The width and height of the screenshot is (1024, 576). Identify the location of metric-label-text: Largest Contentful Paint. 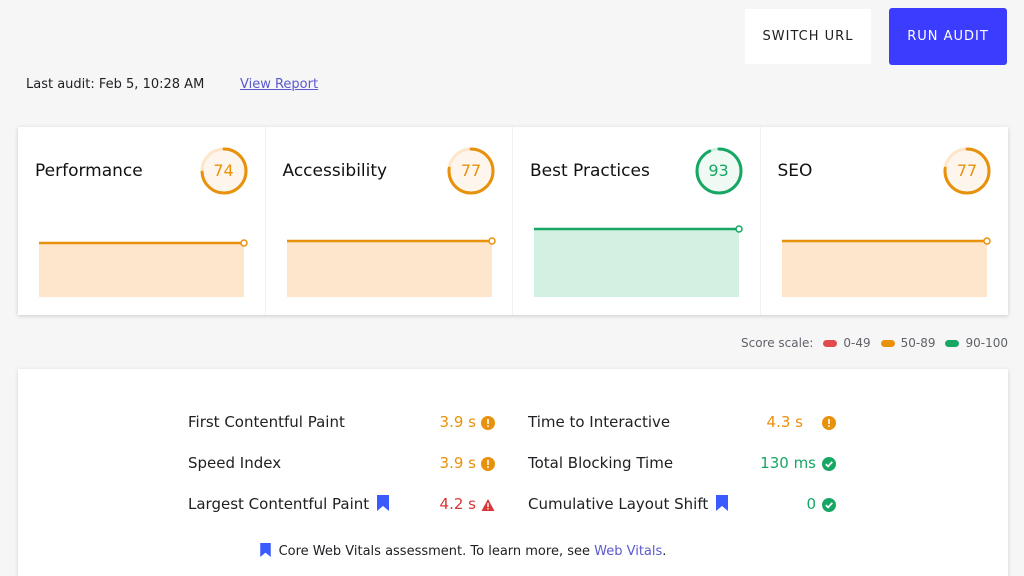
(279, 504).